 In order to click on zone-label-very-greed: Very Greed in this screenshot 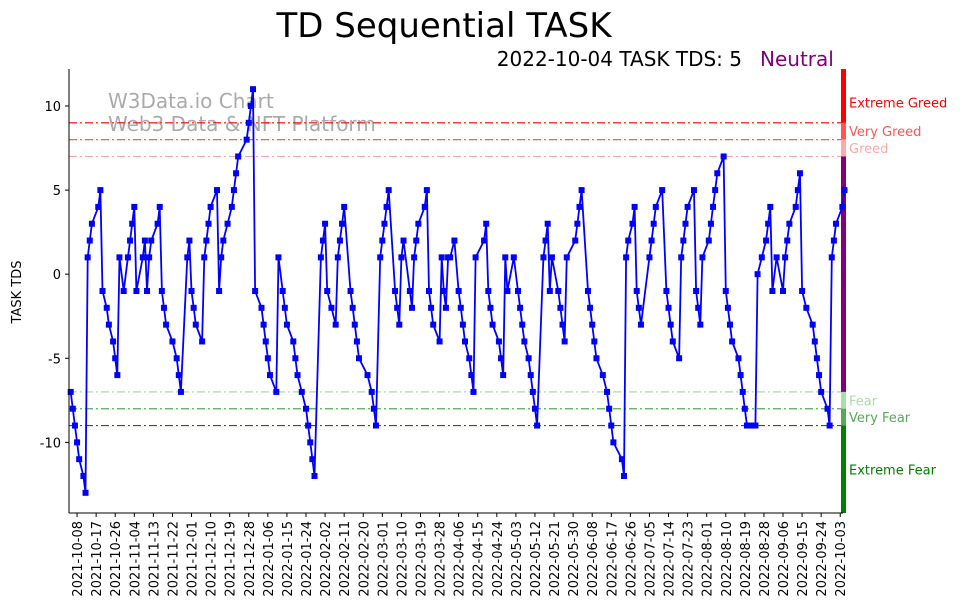, I will do `click(885, 132)`.